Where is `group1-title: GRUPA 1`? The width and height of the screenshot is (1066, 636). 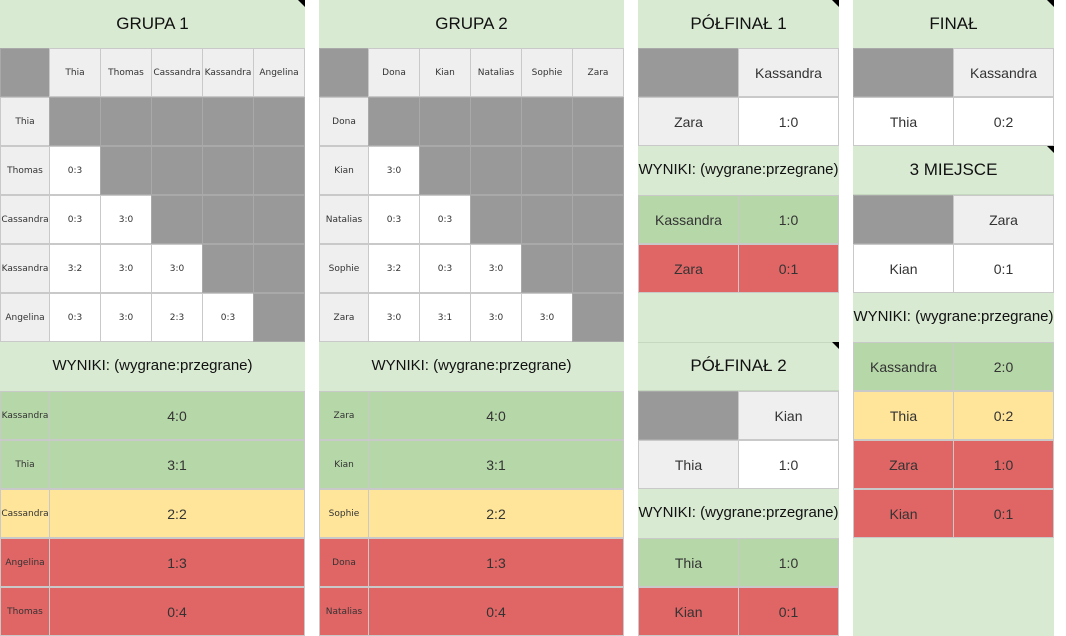 group1-title: GRUPA 1 is located at coordinates (152, 24).